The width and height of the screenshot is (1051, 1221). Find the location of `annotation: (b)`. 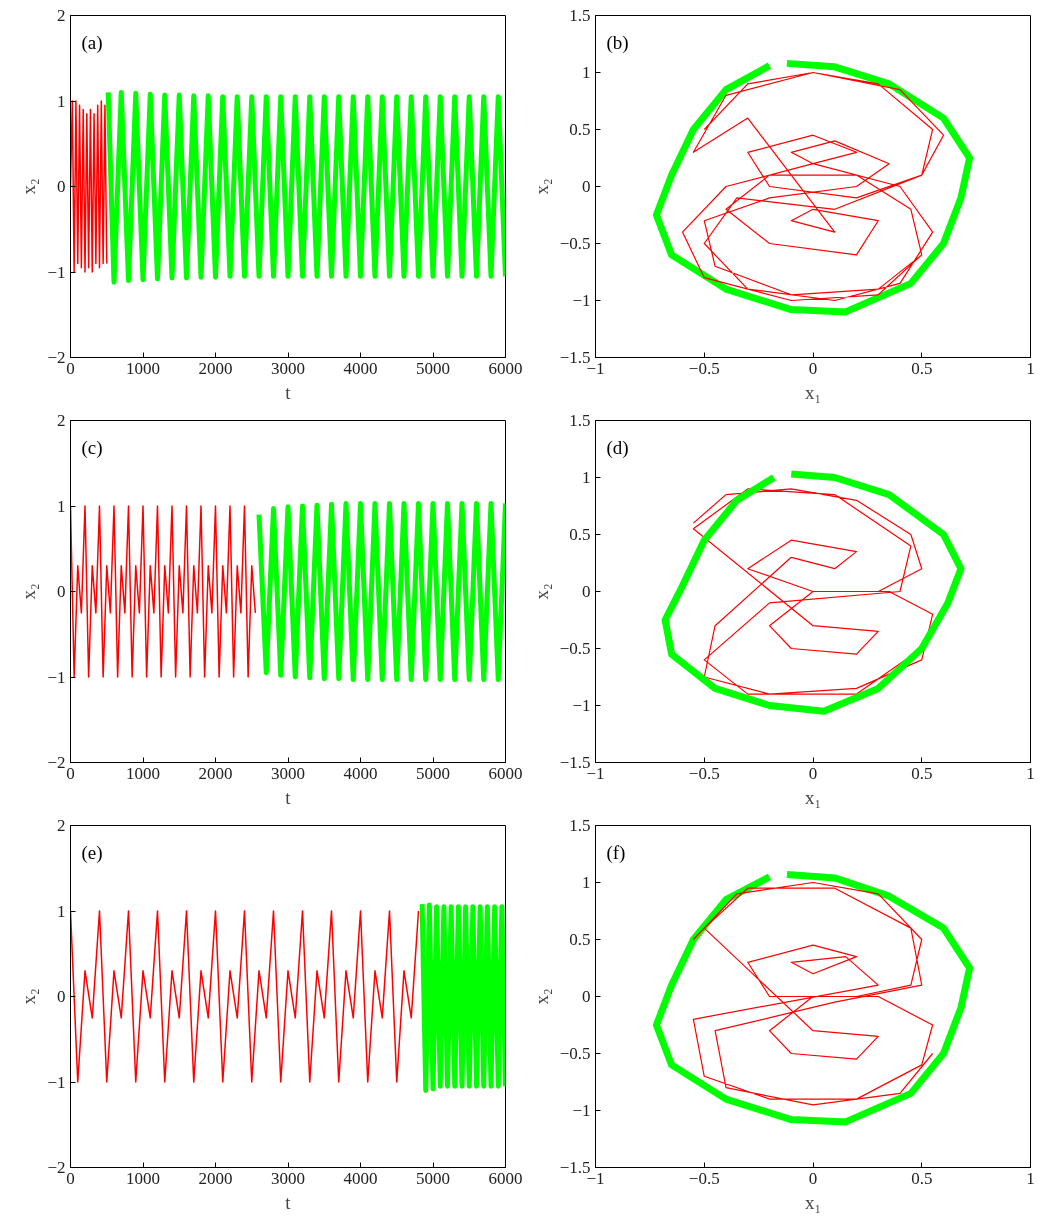

annotation: (b) is located at coordinates (617, 43).